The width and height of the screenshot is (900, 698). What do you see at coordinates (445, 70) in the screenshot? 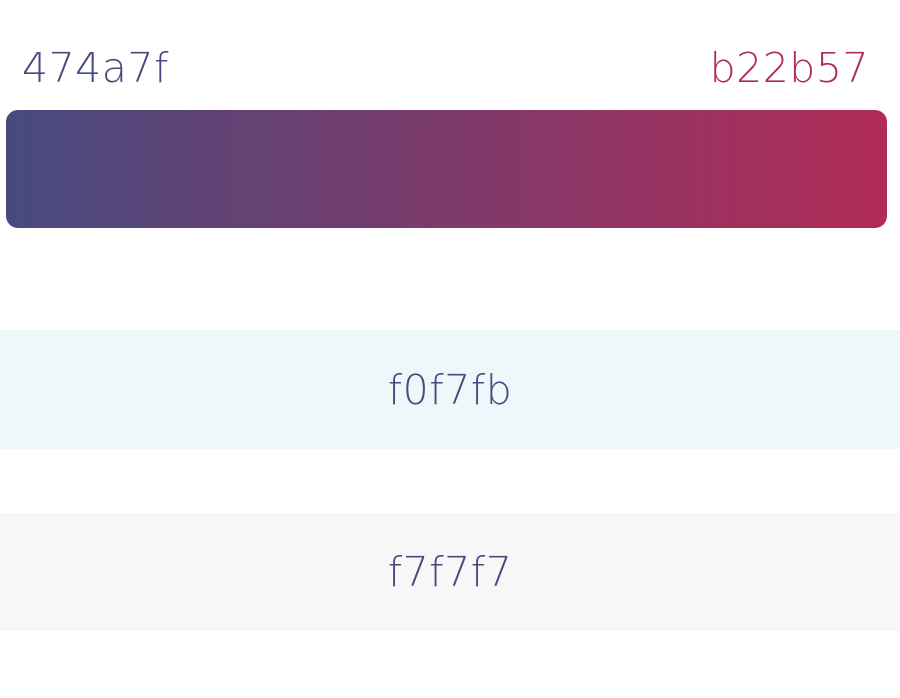
I see `gradient-labels: 474a7f b22b57` at bounding box center [445, 70].